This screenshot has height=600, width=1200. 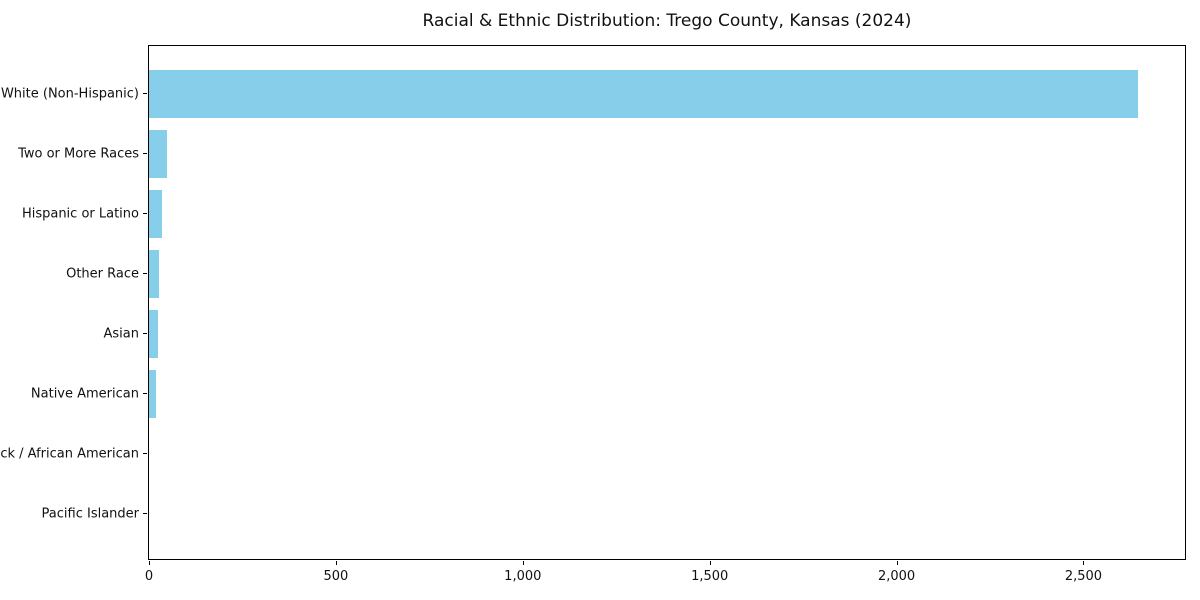 What do you see at coordinates (90, 513) in the screenshot?
I see `category-label: Pacific Islander` at bounding box center [90, 513].